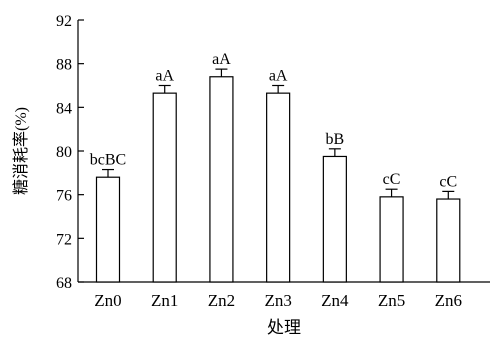 This screenshot has height=341, width=502. Describe the element at coordinates (107, 300) in the screenshot. I see `x-tick-label: Zn0` at that location.